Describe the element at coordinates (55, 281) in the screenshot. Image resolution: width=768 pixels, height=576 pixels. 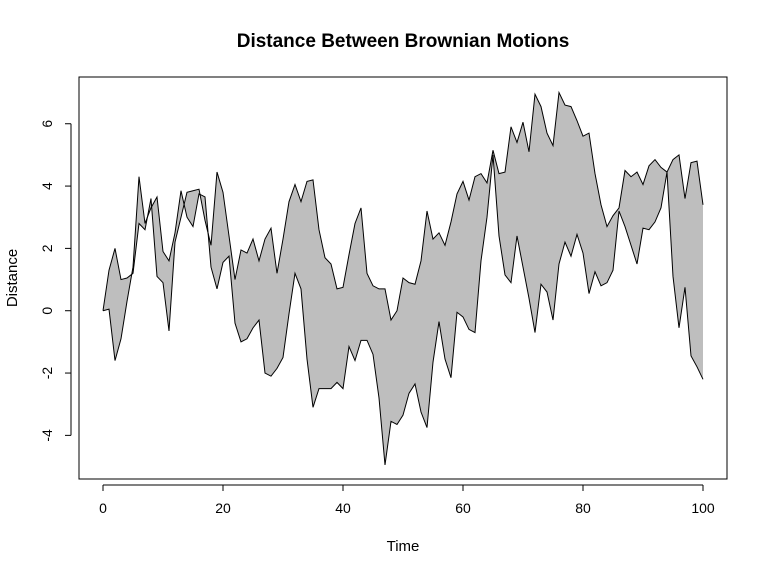
I see `y-axis: -4 -2 0 2 4 6` at that location.